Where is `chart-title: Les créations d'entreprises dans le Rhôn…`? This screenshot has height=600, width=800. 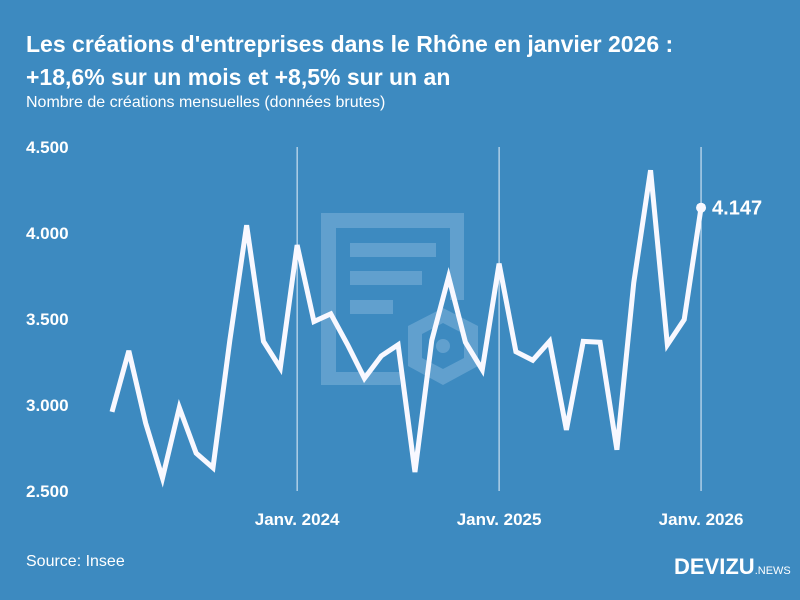 chart-title: Les créations d'entreprises dans le Rhôn… is located at coordinates (411, 61).